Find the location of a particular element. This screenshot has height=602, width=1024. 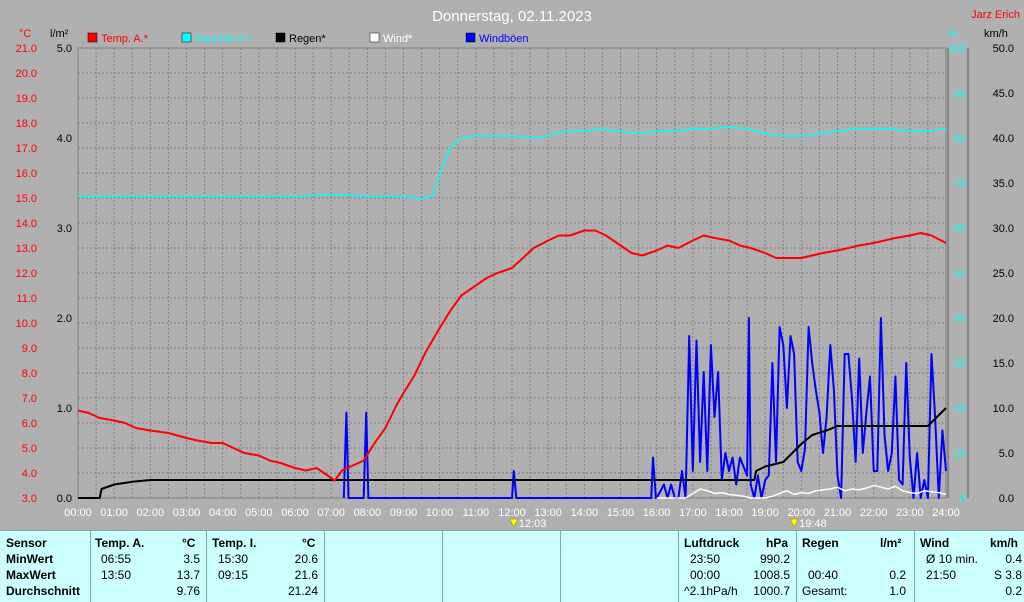

temp-tick-label: 10.0 is located at coordinates (26, 324).